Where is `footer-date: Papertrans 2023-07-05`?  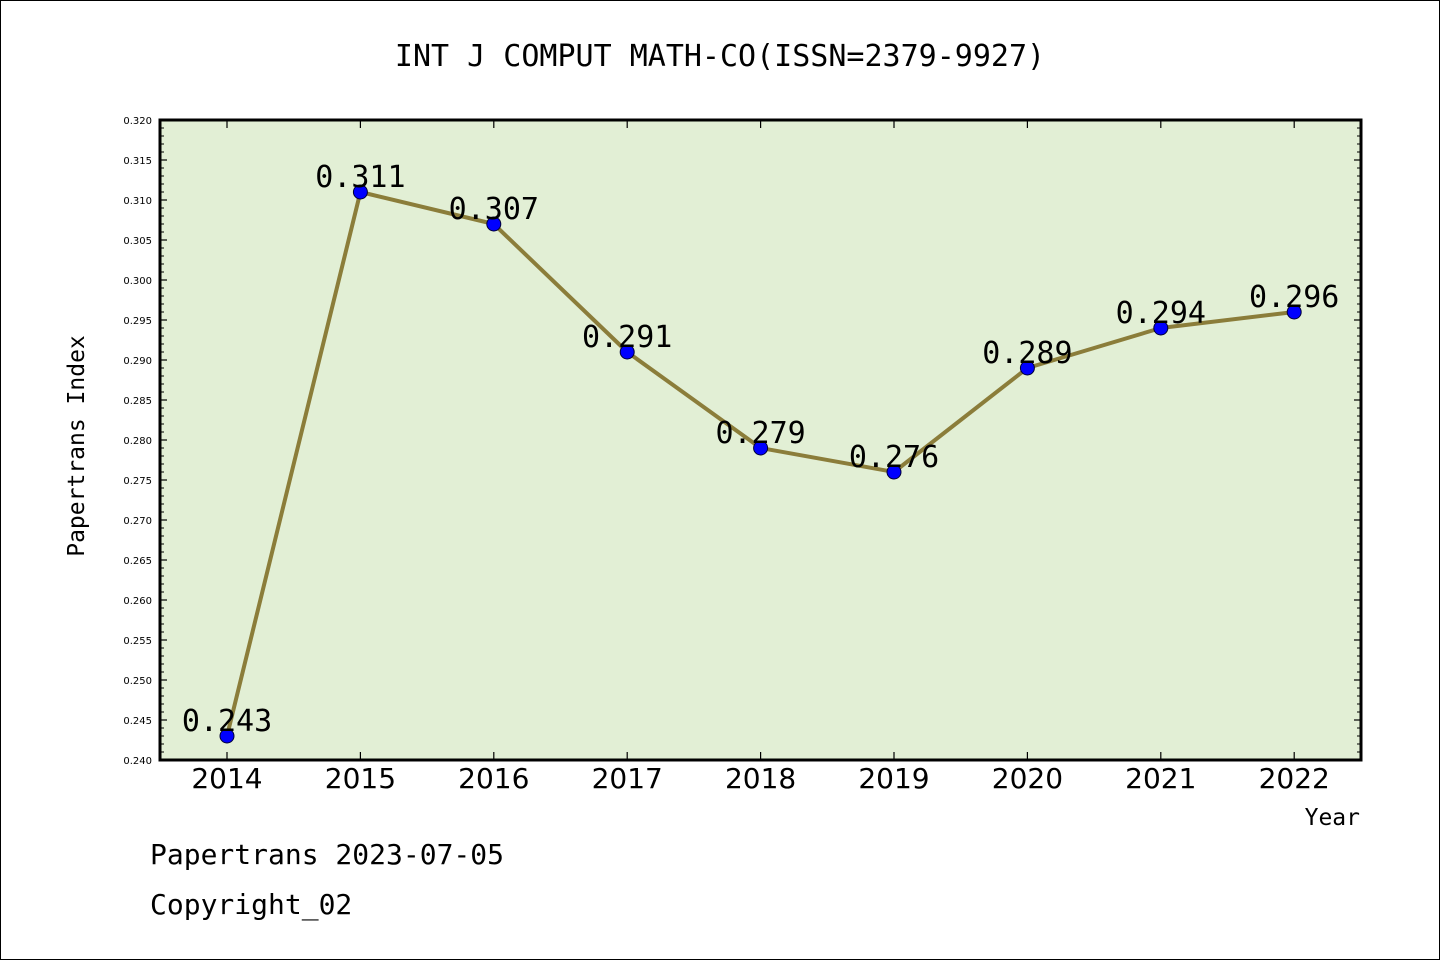 footer-date: Papertrans 2023-07-05 is located at coordinates (327, 854).